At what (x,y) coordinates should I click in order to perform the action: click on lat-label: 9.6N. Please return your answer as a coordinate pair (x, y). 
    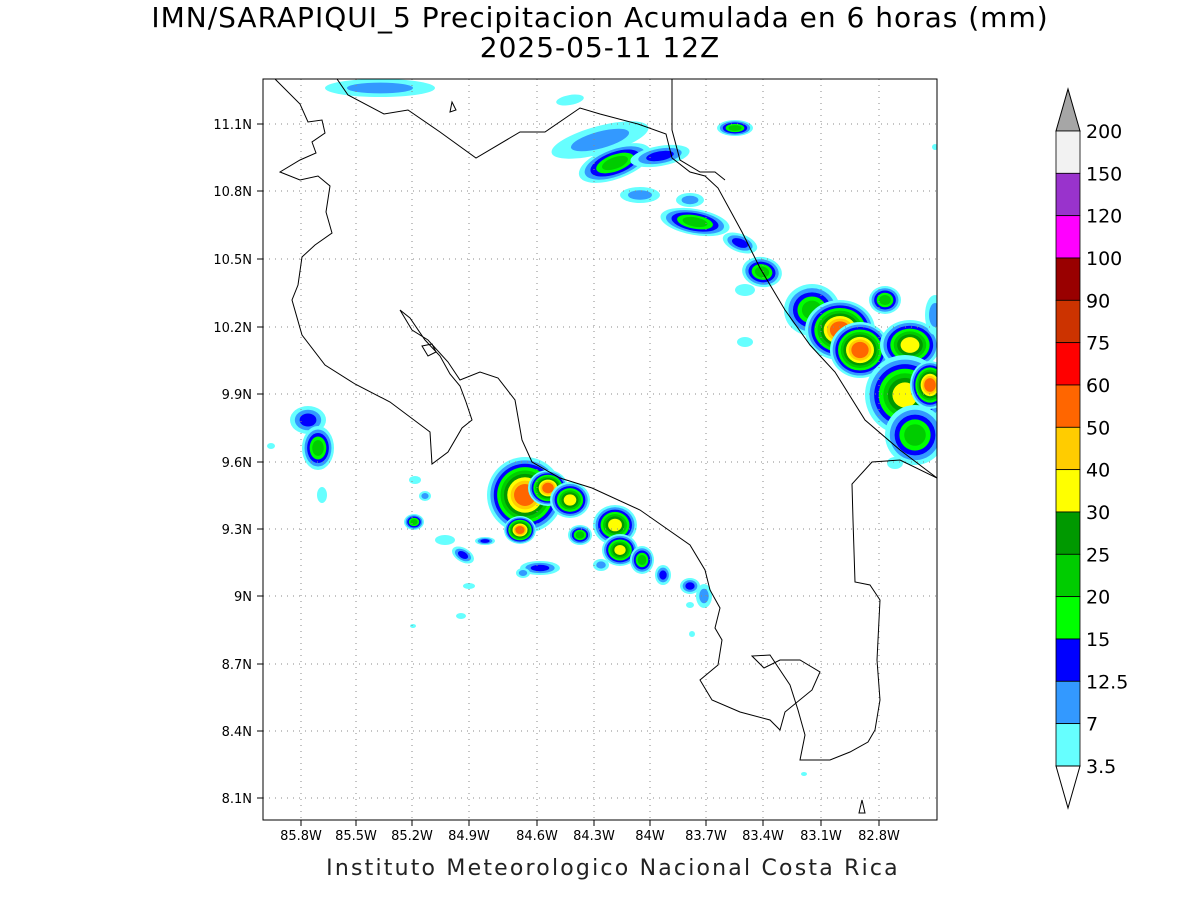
    Looking at the image, I should click on (237, 463).